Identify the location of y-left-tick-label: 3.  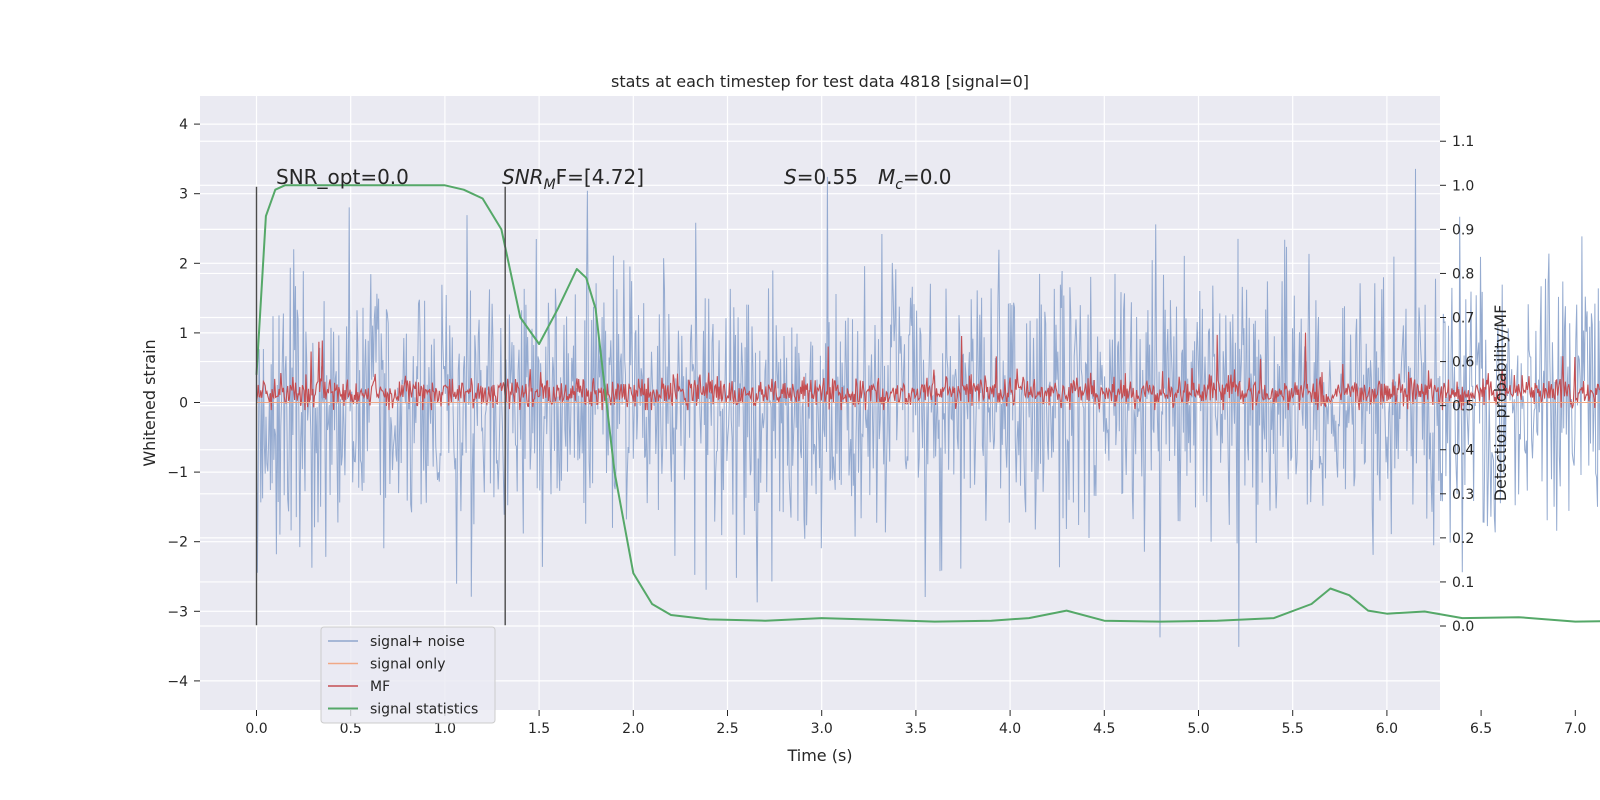
(183, 195).